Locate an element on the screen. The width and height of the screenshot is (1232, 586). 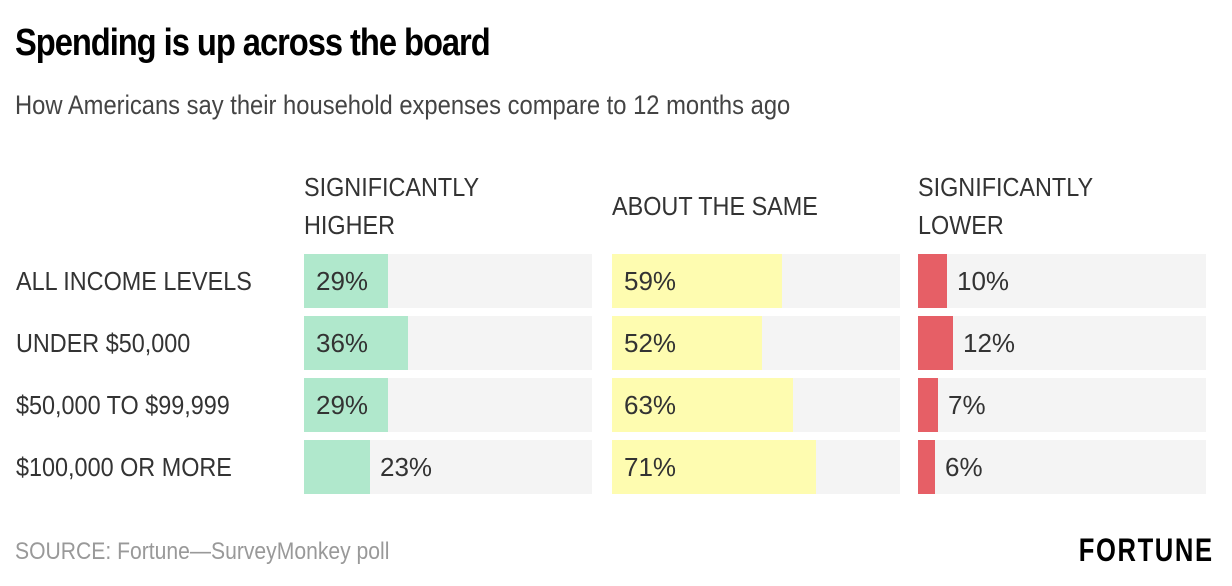
data-label: 36% is located at coordinates (342, 343).